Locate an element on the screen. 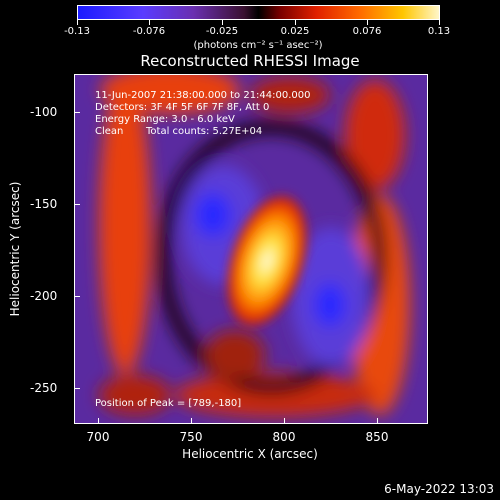 The width and height of the screenshot is (500, 500). x-tick-label: 800 is located at coordinates (284, 437).